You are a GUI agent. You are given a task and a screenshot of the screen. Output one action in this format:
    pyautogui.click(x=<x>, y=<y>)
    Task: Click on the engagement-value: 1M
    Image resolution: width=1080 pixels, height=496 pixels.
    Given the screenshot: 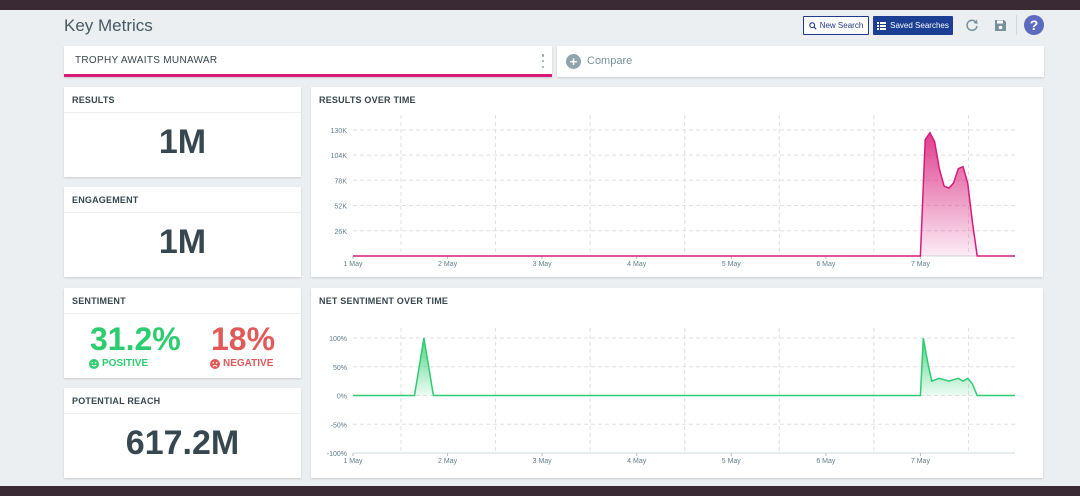 What is the action you would take?
    pyautogui.click(x=182, y=242)
    